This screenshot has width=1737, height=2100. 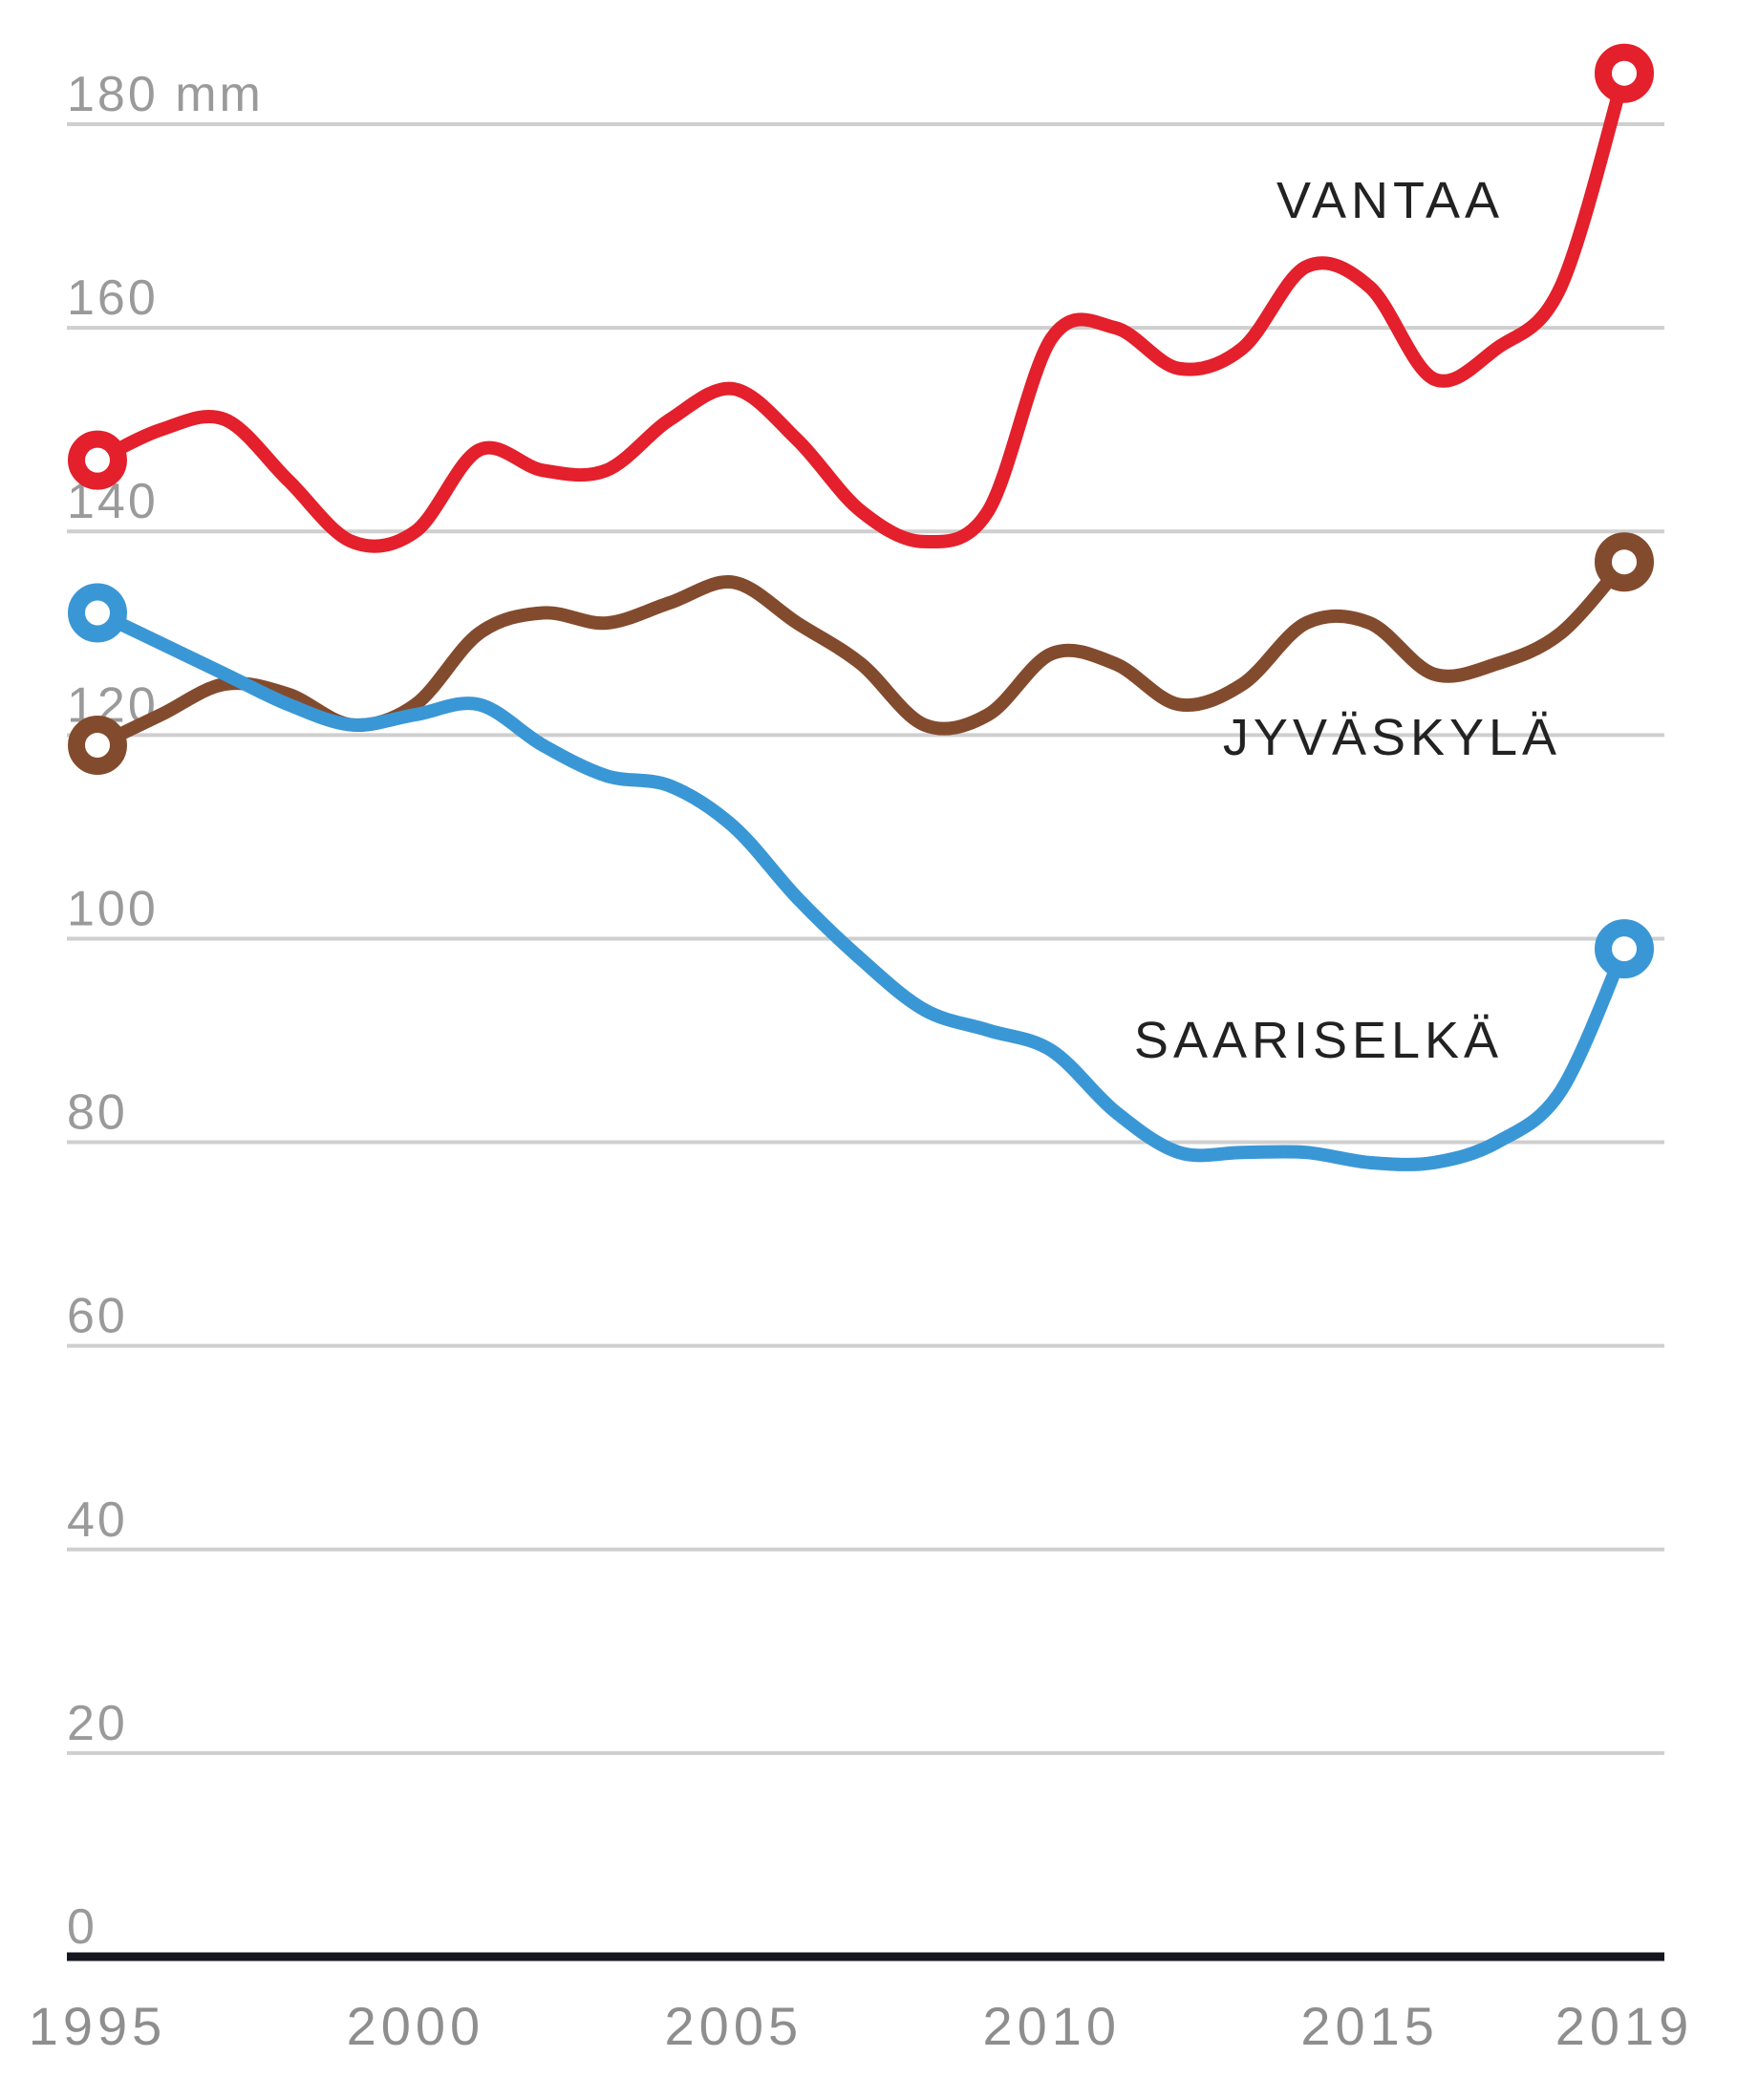 What do you see at coordinates (97, 745) in the screenshot?
I see `endpoint-marker-jyvaskyla-1995` at bounding box center [97, 745].